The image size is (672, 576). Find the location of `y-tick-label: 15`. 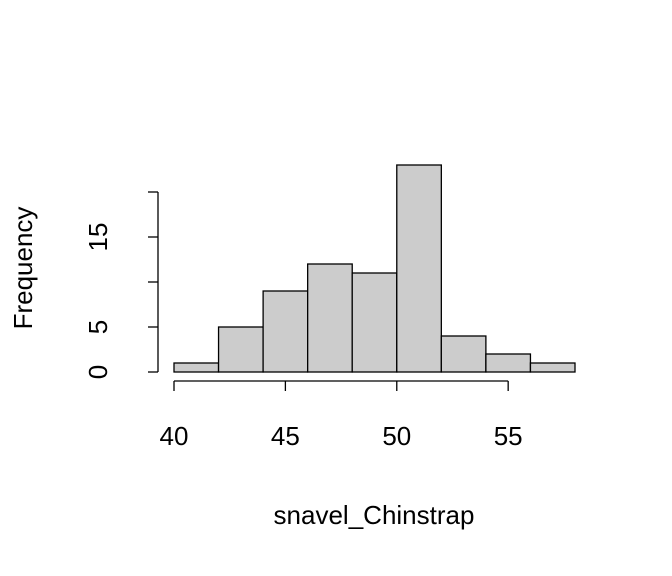

y-tick-label: 15 is located at coordinates (98, 237).